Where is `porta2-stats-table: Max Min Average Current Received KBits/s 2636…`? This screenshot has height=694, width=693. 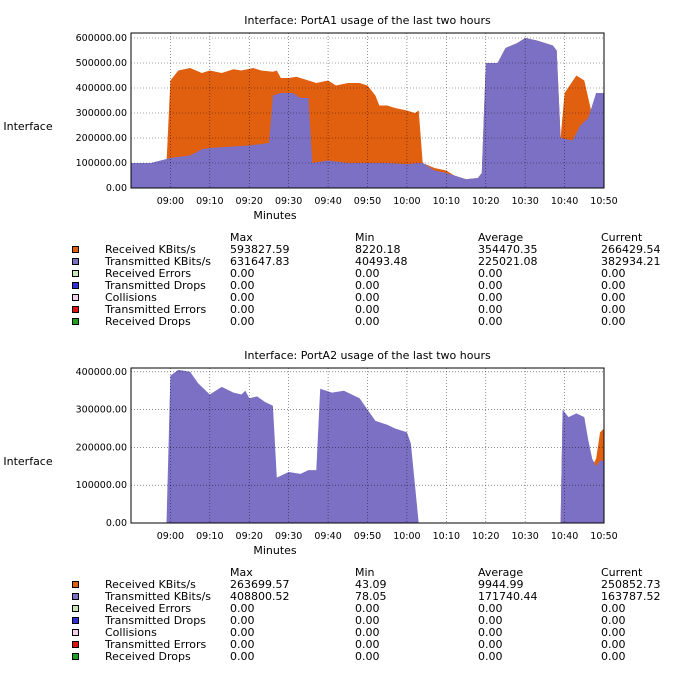 porta2-stats-table: Max Min Average Current Received KBits/s 2636… is located at coordinates (366, 614).